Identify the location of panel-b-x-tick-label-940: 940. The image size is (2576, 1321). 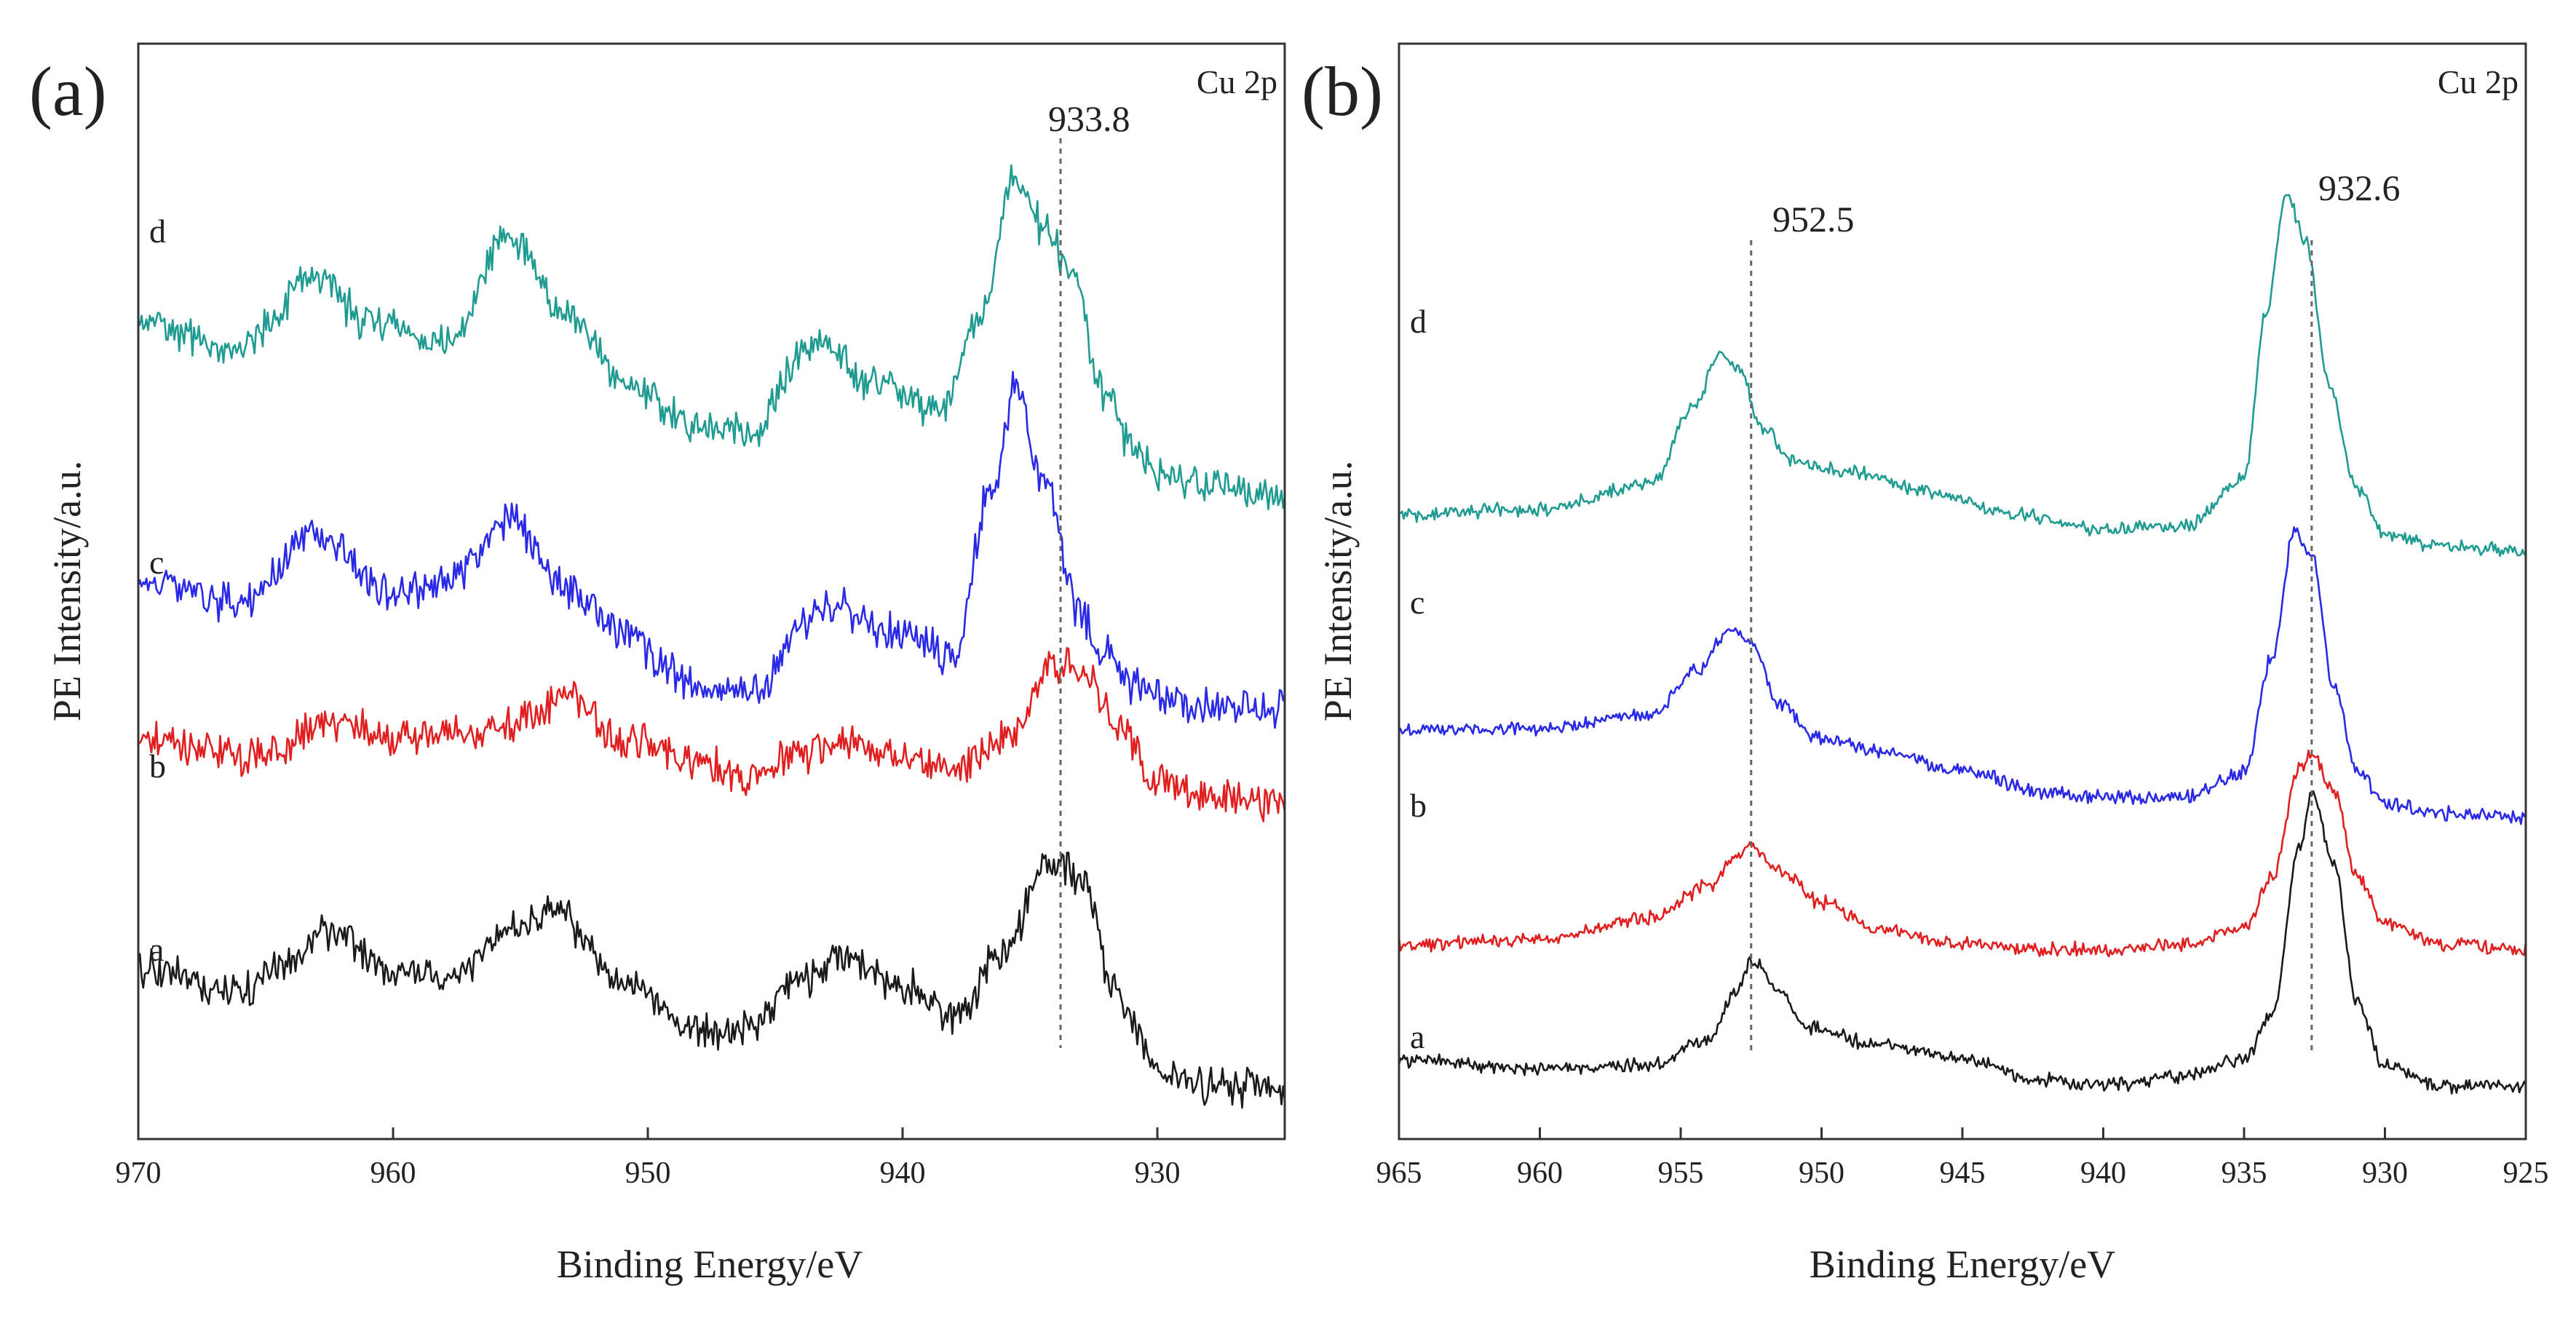
(2103, 1173).